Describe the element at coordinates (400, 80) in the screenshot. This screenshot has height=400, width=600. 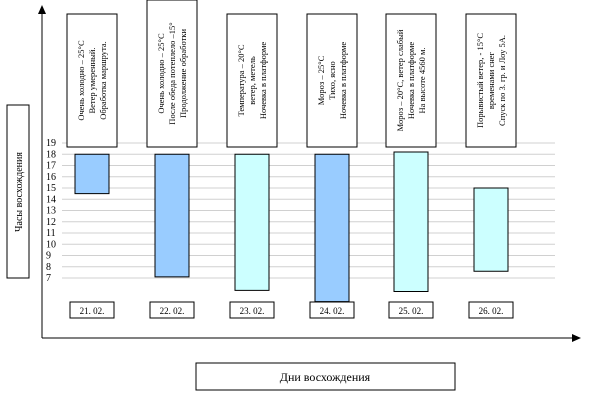
I see `annotation-line: Мороз – 20°С, ветер слабый` at that location.